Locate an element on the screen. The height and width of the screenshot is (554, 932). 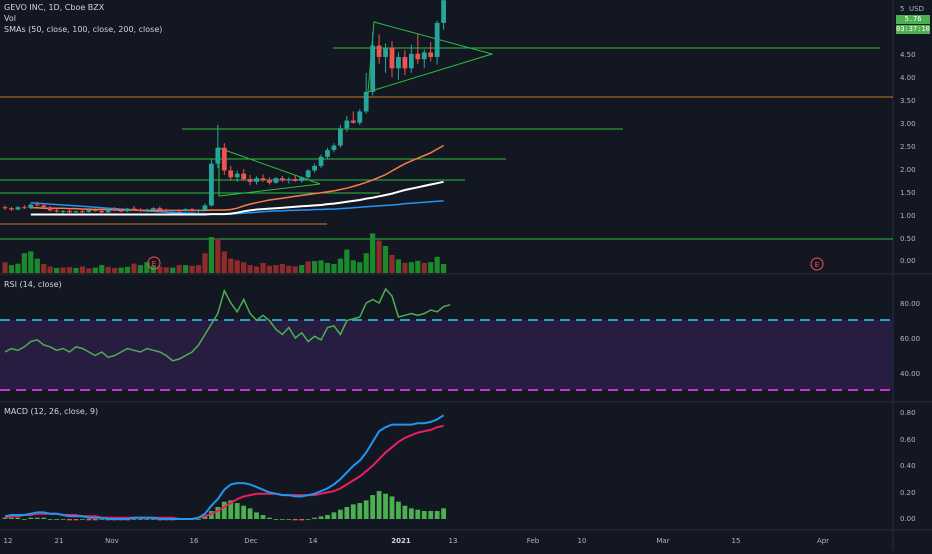
earnings-event-marker-2: E is located at coordinates (817, 264).